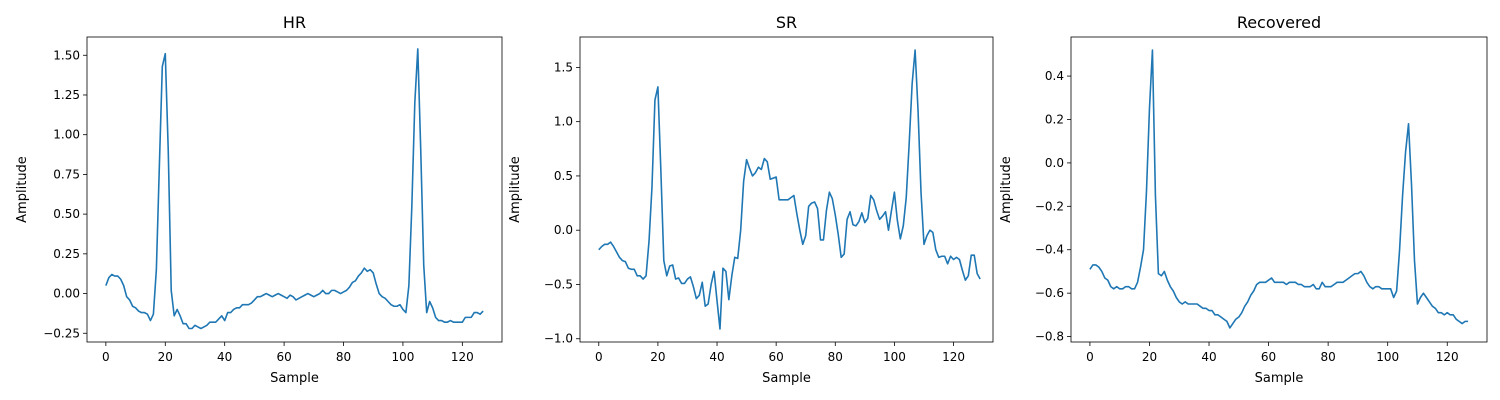 The image size is (1500, 400). What do you see at coordinates (66, 55) in the screenshot?
I see `y-tick-label: 1.50` at bounding box center [66, 55].